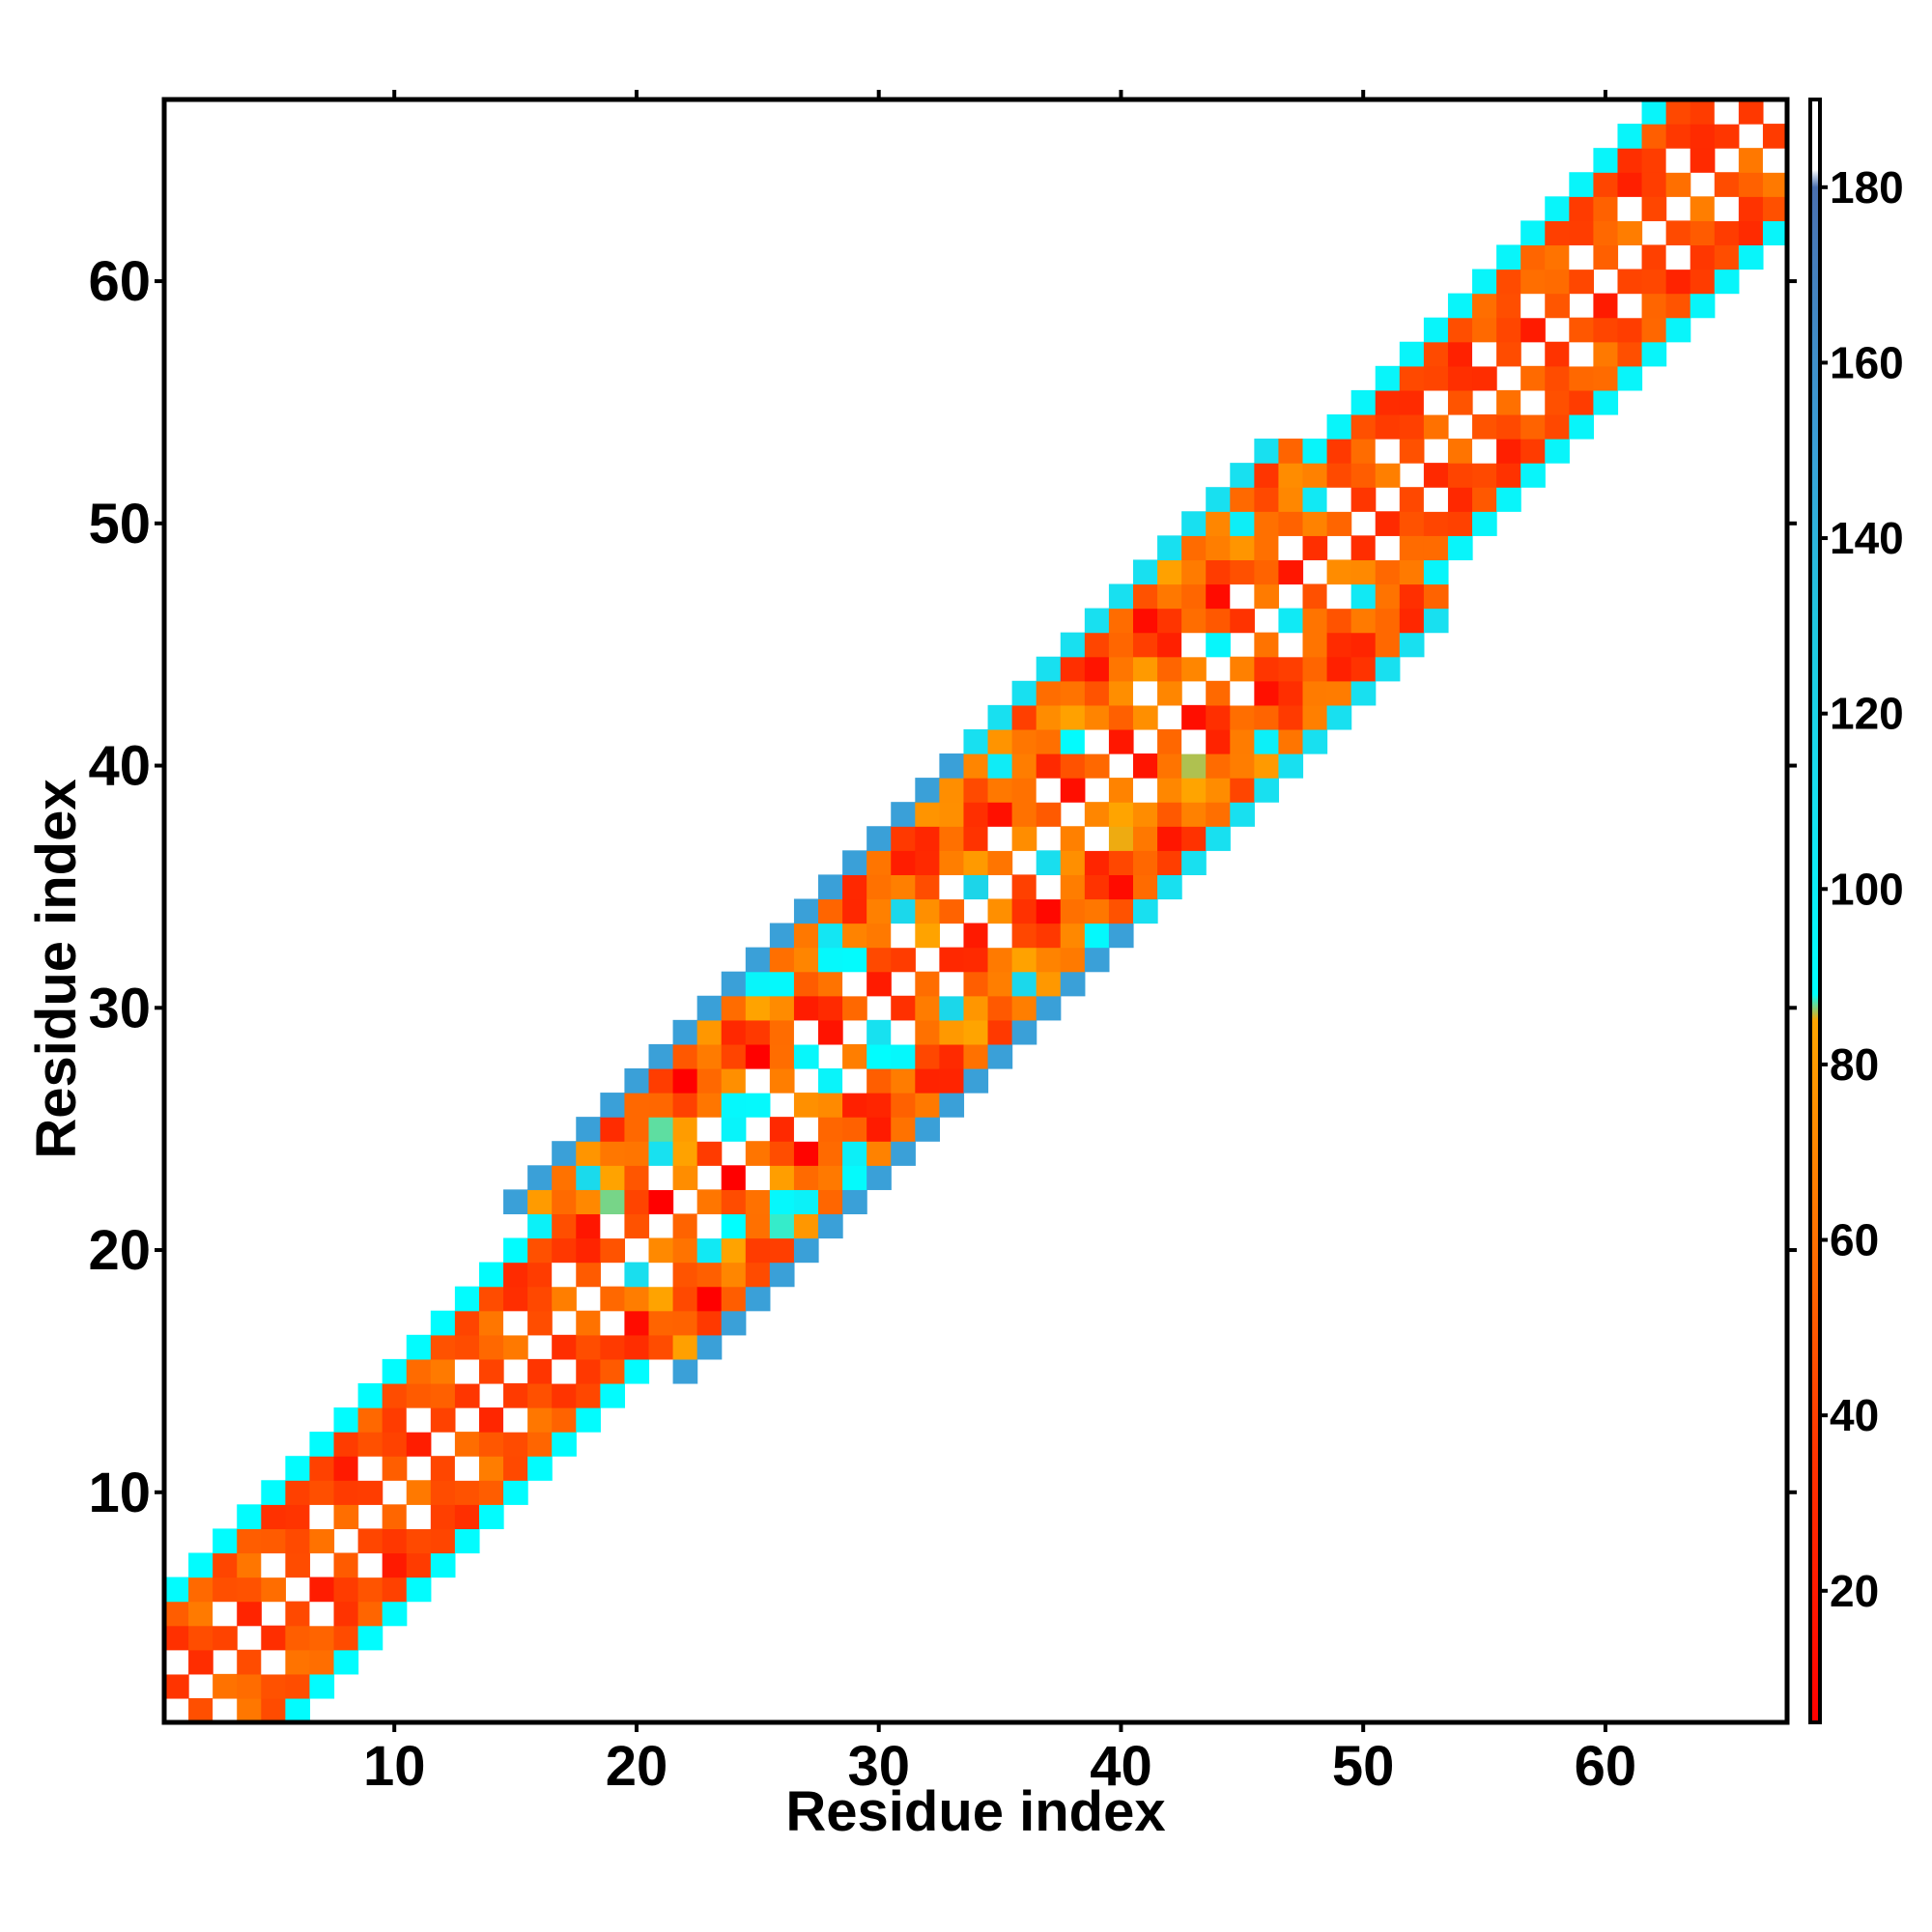 The width and height of the screenshot is (1932, 1932). I want to click on x-tick-label: 50, so click(1363, 1766).